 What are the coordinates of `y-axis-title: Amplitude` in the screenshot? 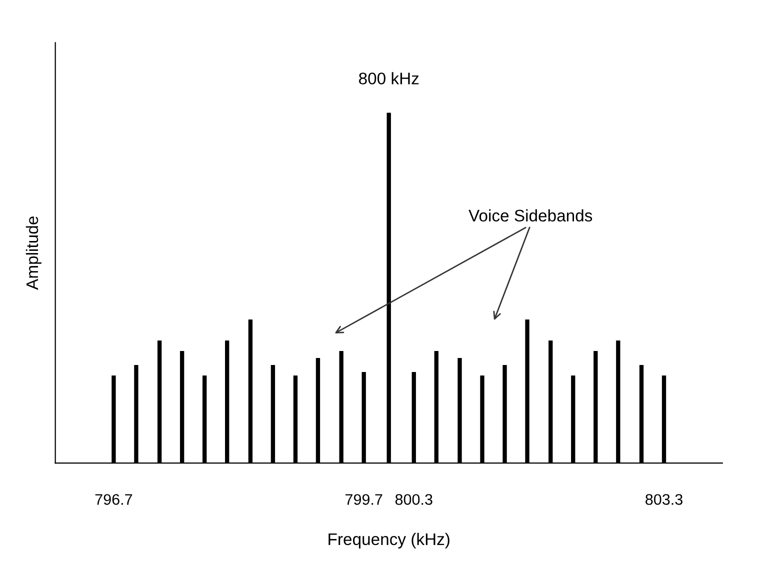 It's located at (34, 253).